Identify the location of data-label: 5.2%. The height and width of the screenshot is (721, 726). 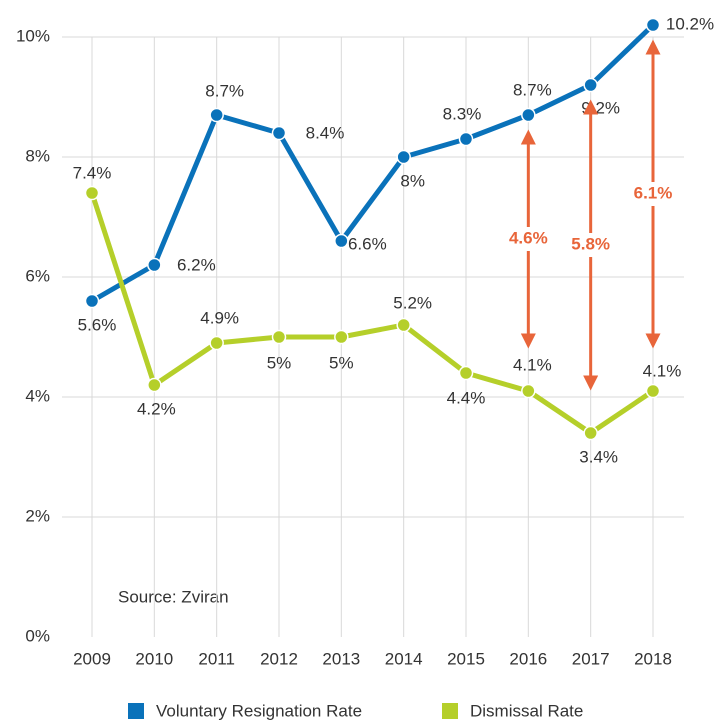
(412, 302).